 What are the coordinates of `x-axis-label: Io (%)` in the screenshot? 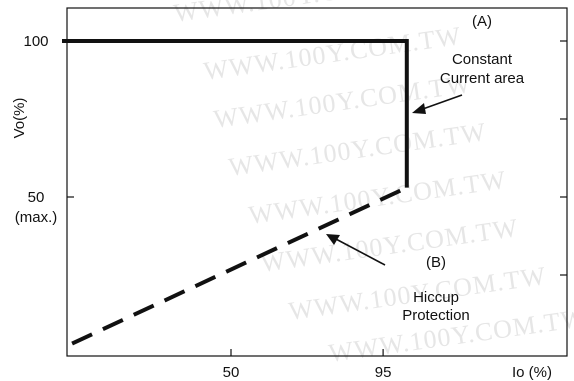 It's located at (532, 372).